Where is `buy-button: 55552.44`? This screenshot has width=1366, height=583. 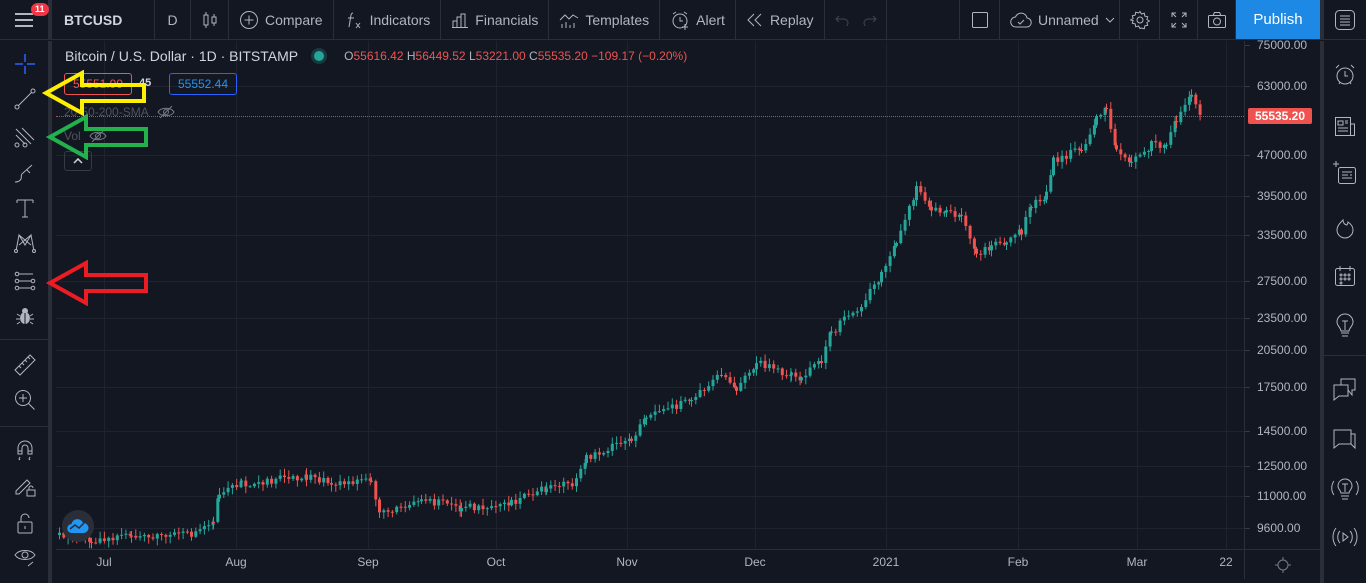
buy-button: 55552.44 is located at coordinates (203, 84).